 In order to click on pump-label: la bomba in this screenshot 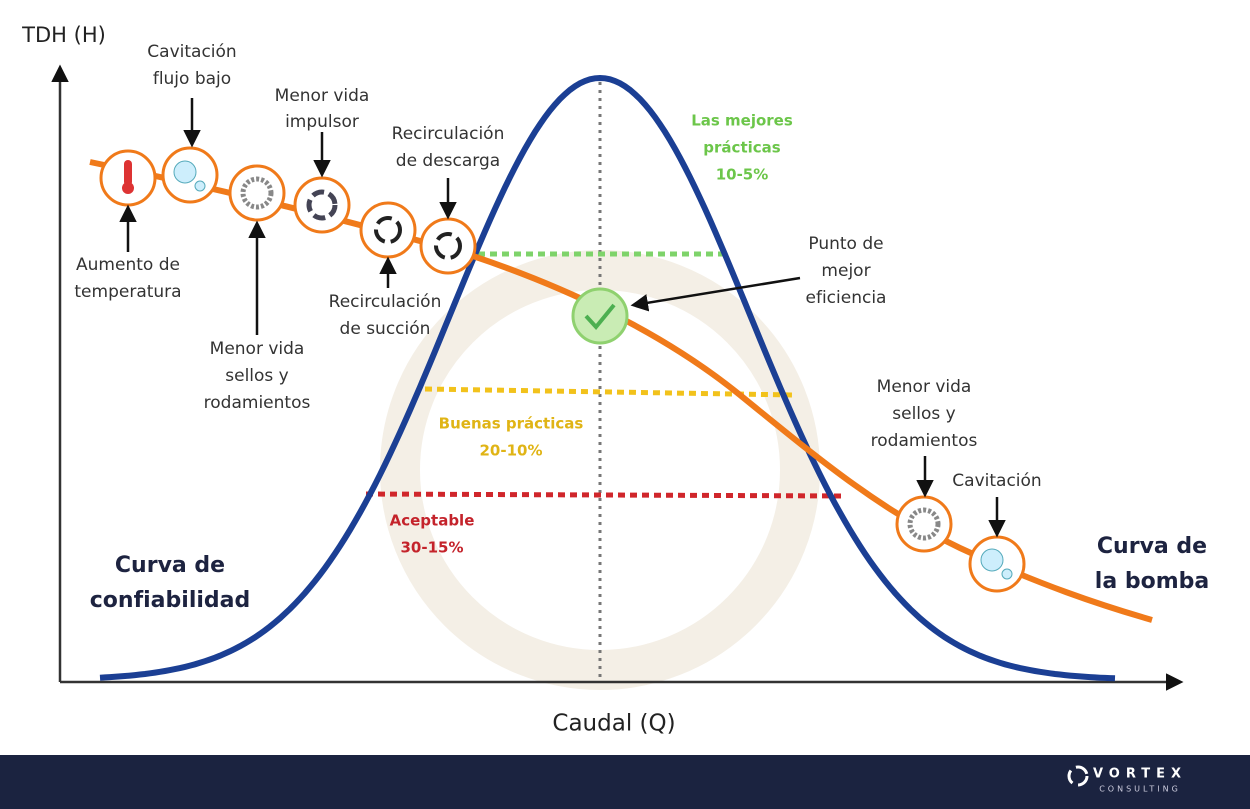, I will do `click(1152, 581)`.